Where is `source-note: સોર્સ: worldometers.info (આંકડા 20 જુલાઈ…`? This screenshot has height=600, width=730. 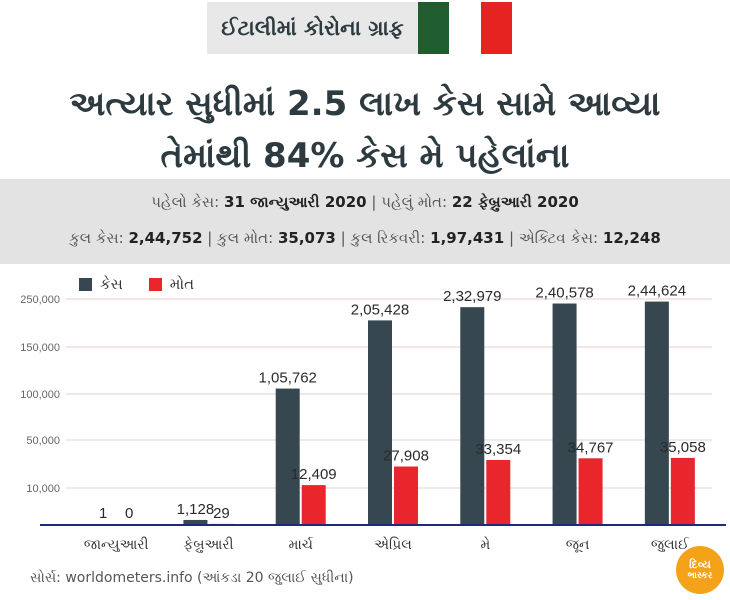 source-note: સોર્સ: worldometers.info (આંકડા 20 જુલાઈ… is located at coordinates (192, 578).